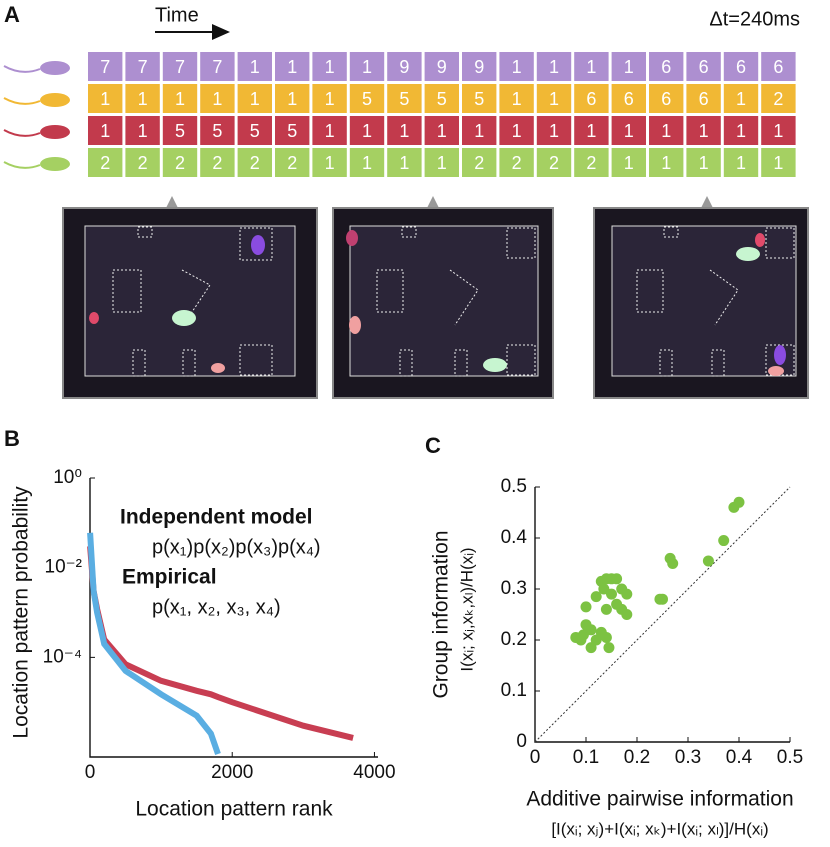 The height and width of the screenshot is (847, 830). I want to click on series-line, so click(154, 643).